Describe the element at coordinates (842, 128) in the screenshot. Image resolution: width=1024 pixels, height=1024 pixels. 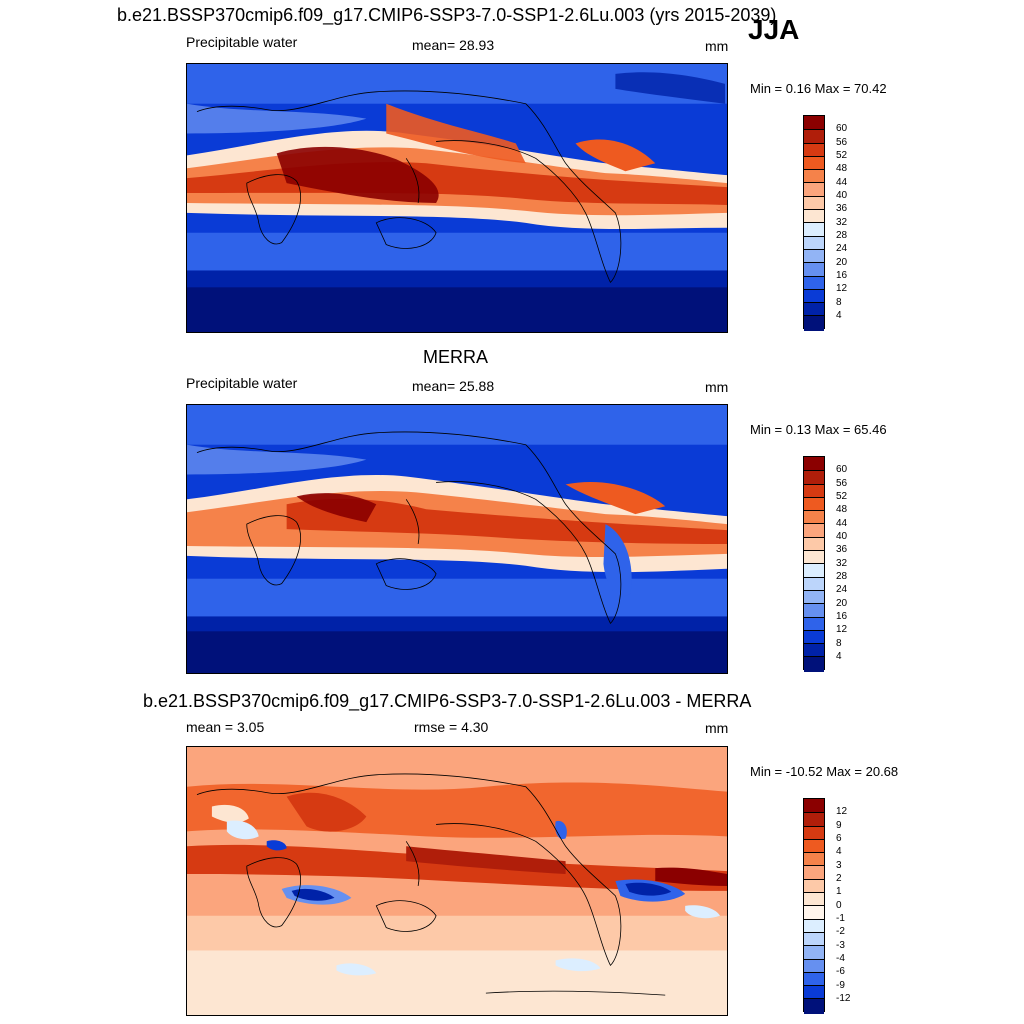
I see `panel1-tick: 60` at that location.